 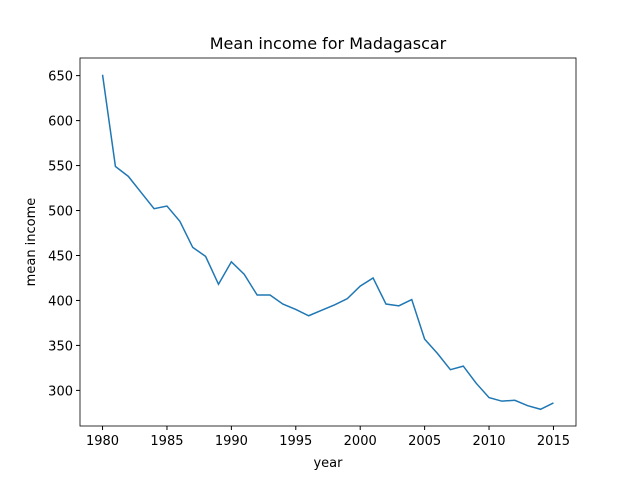 I want to click on y-tick-label: 650, so click(x=60, y=77).